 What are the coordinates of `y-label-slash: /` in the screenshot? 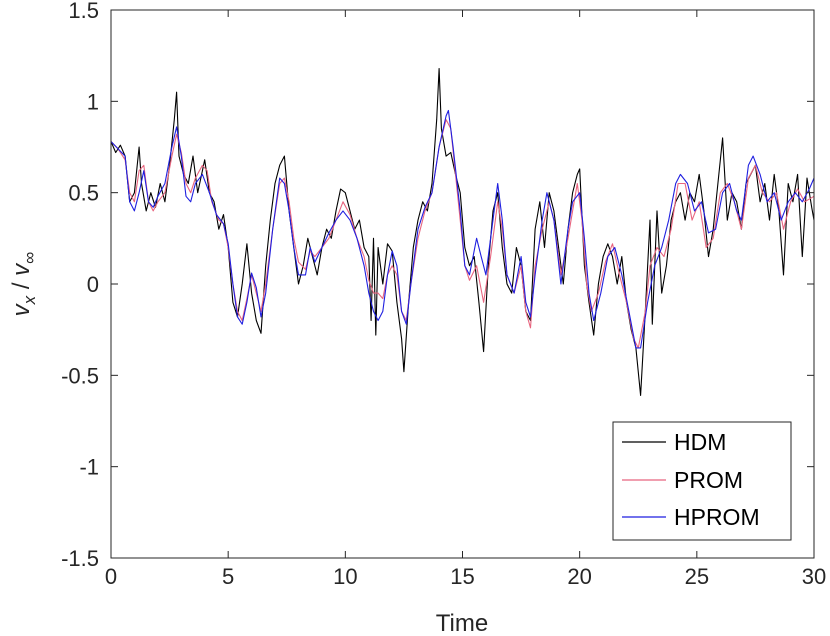 It's located at (21, 286).